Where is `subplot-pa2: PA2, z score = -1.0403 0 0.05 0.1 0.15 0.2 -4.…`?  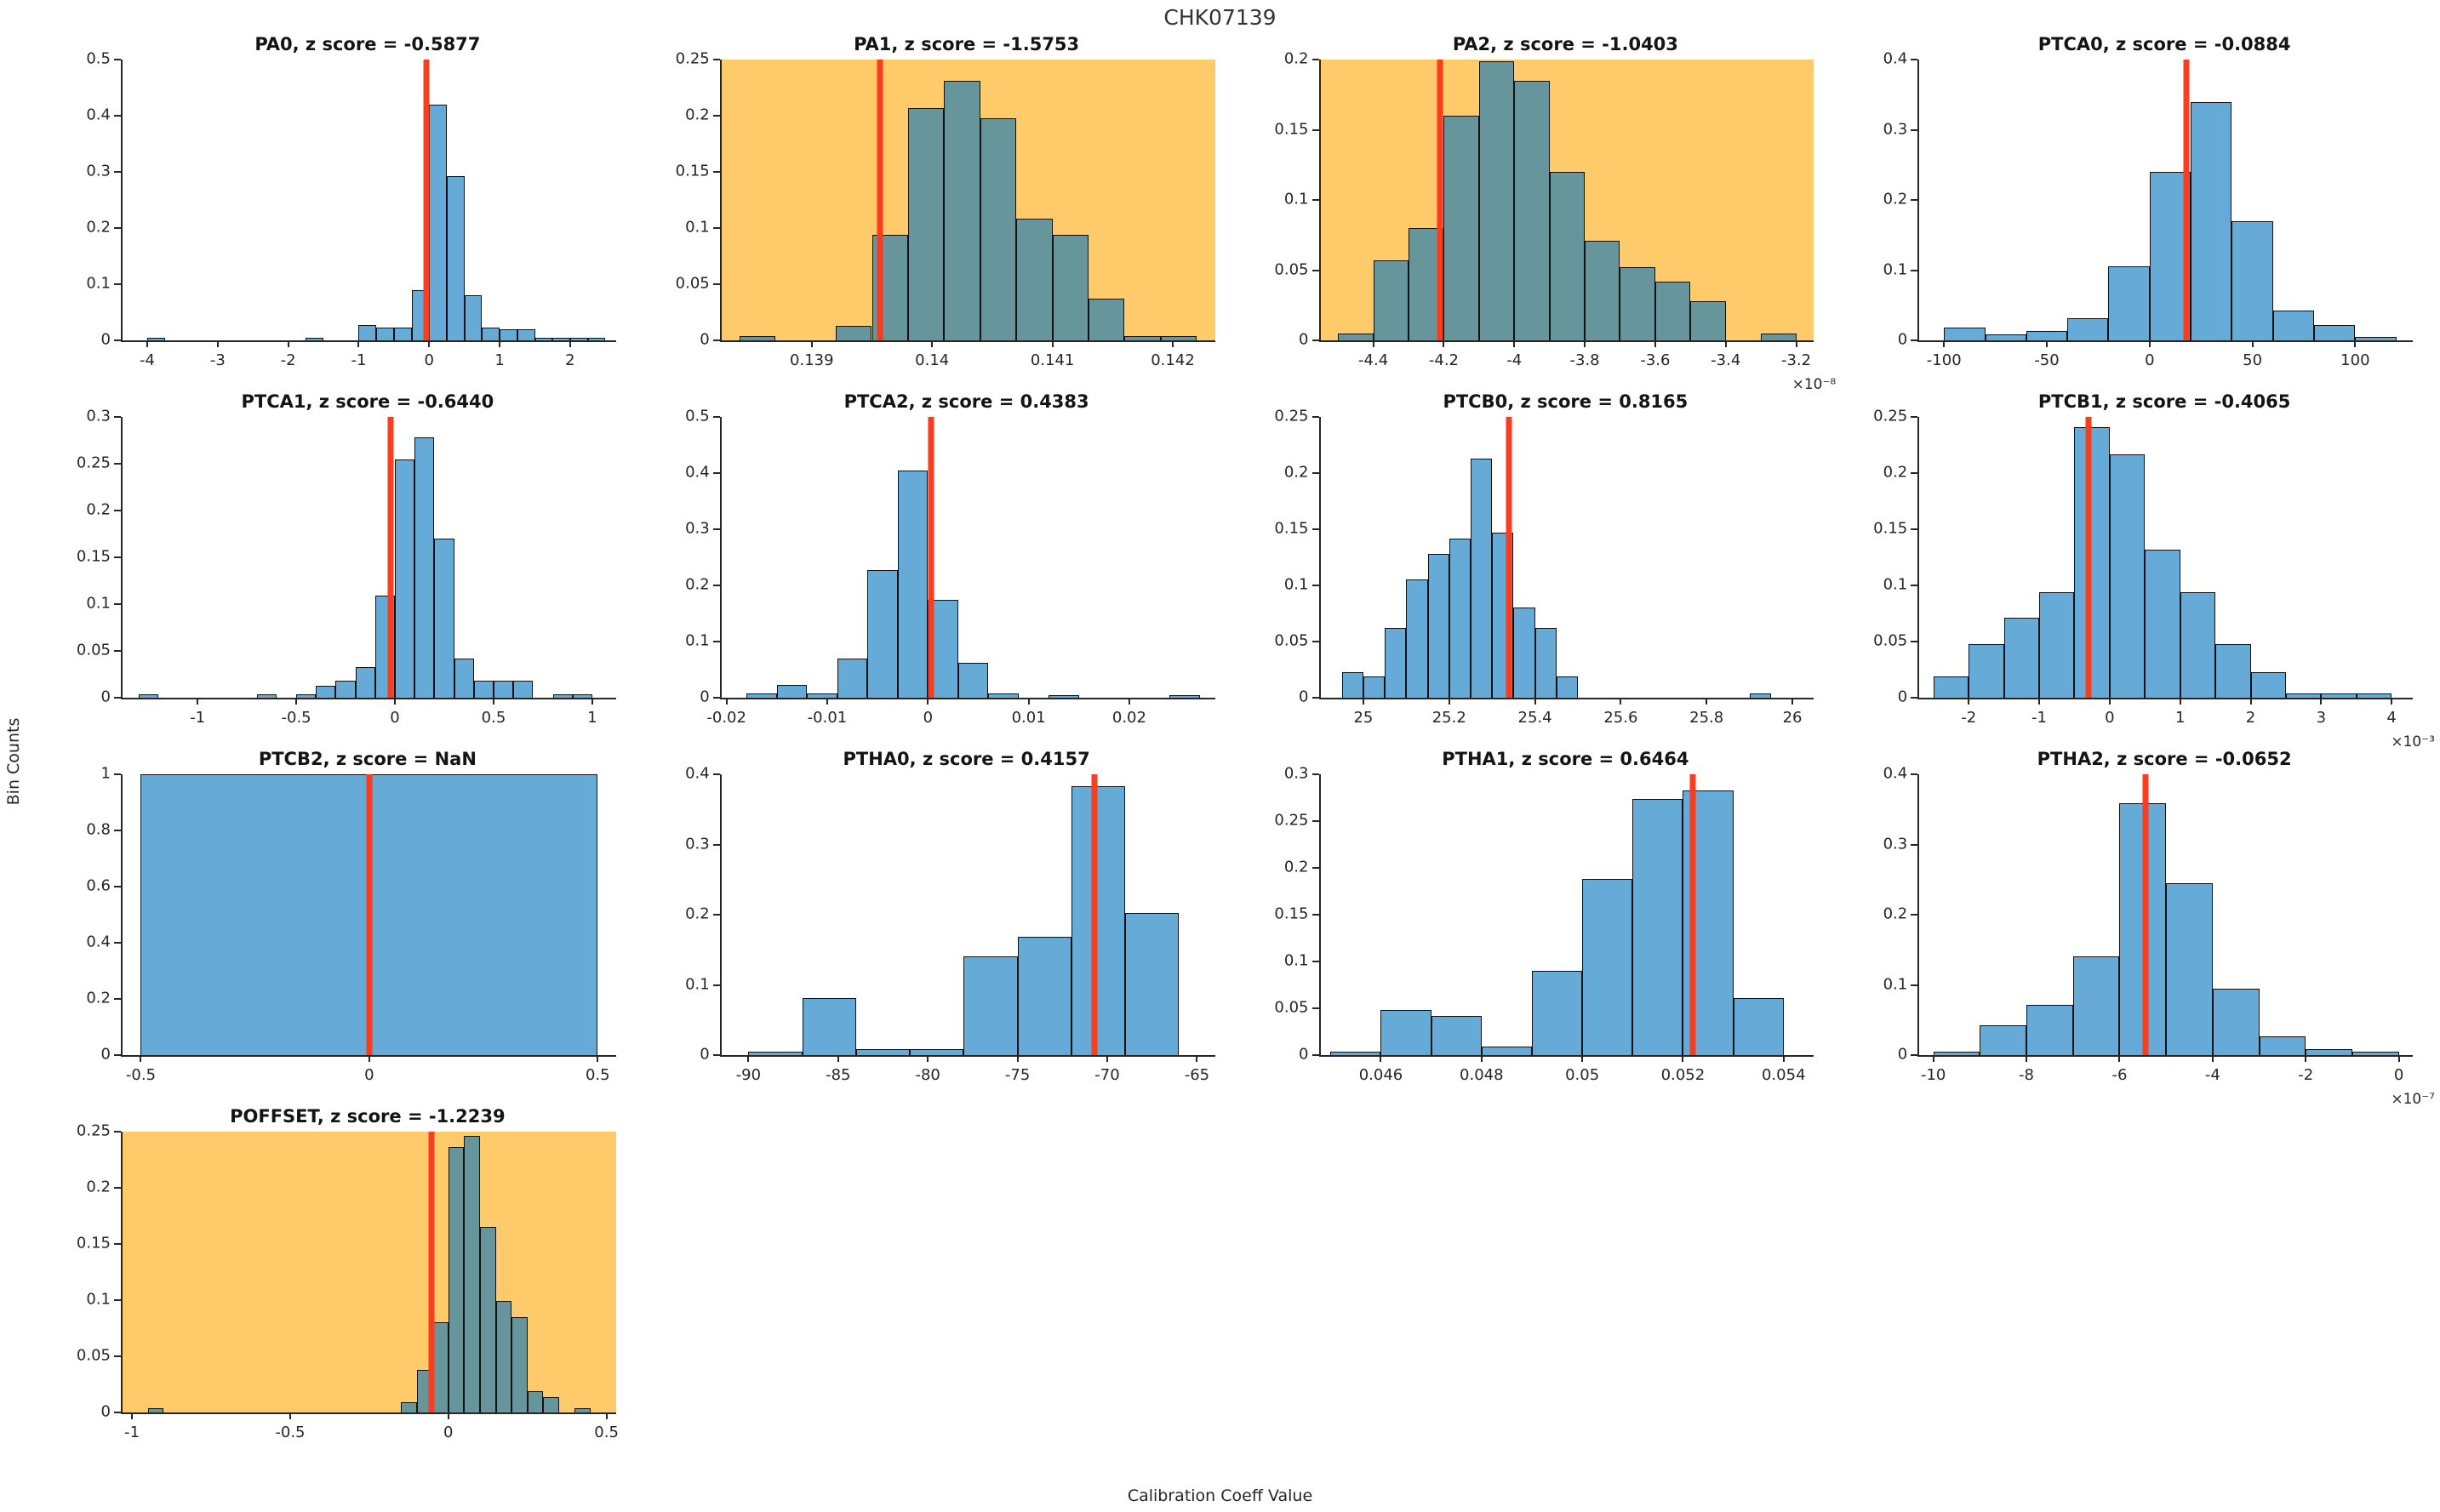
subplot-pa2: PA2, z score = -1.0403 0 0.05 0.1 0.15 0.2 -4.… is located at coordinates (1539, 211).